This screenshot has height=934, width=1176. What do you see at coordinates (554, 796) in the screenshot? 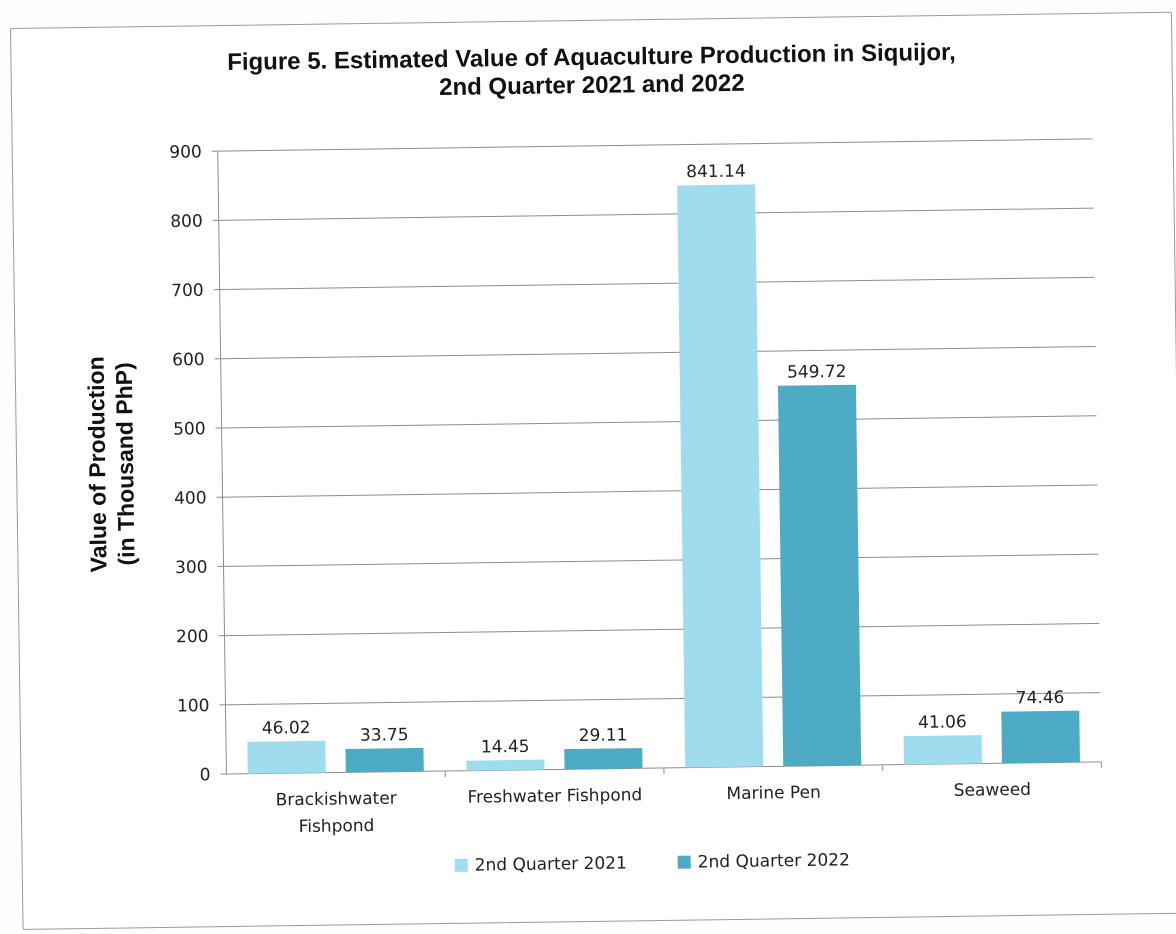
I see `x-category-label: Freshwater Fishpond` at bounding box center [554, 796].